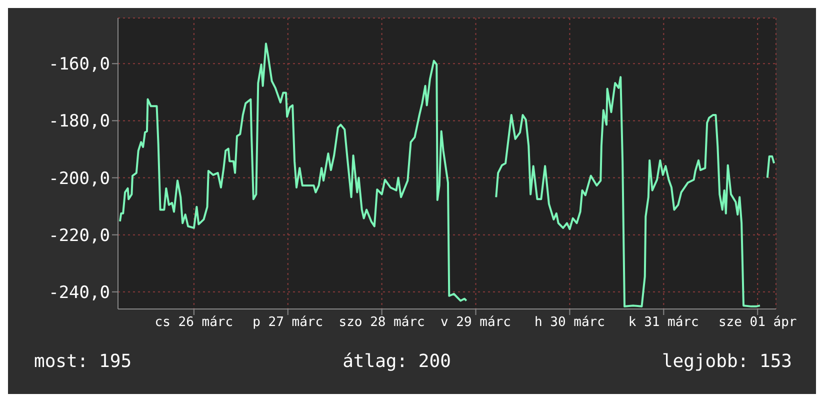  Describe the element at coordinates (381, 322) in the screenshot. I see `x-tick-label: szo 28 márc` at that location.